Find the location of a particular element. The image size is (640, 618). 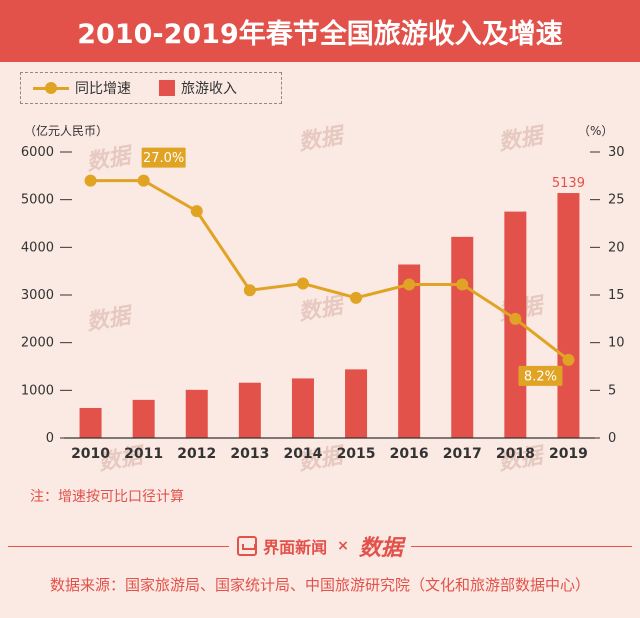

bar-2016 is located at coordinates (409, 351).